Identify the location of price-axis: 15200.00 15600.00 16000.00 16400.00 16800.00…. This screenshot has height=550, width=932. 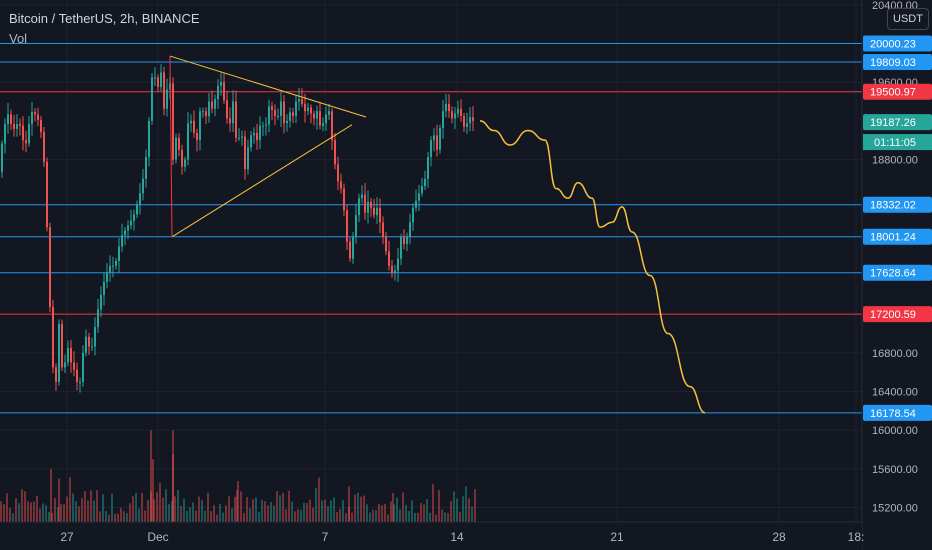
(896, 275).